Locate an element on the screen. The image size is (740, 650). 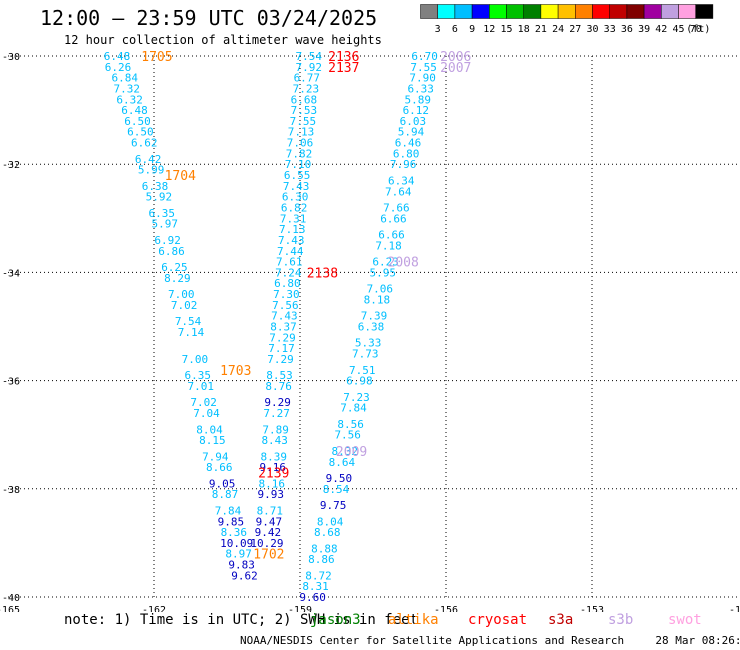
data-label: 8.31 is located at coordinates (315, 586).